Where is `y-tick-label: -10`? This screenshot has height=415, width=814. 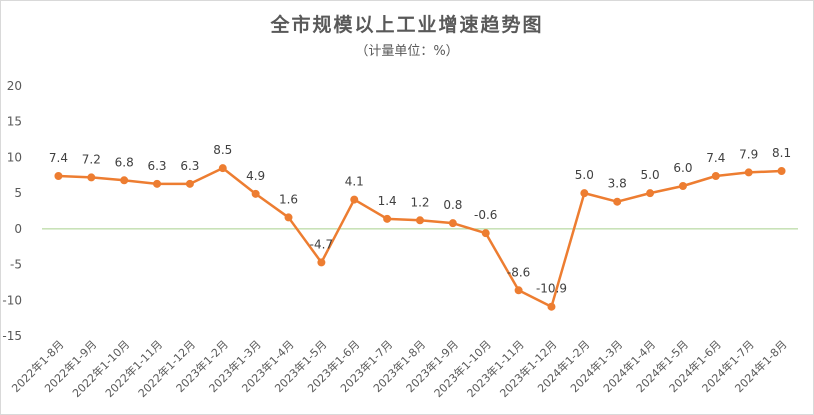
y-tick-label: -10 is located at coordinates (12, 300).